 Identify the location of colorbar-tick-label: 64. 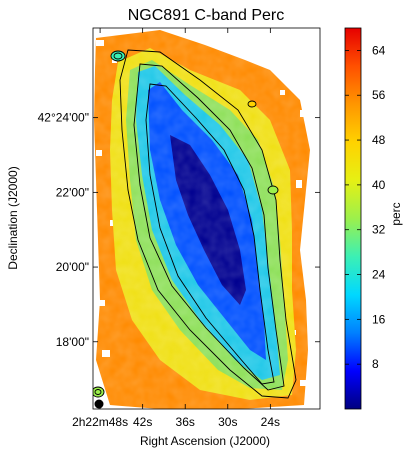
(379, 50).